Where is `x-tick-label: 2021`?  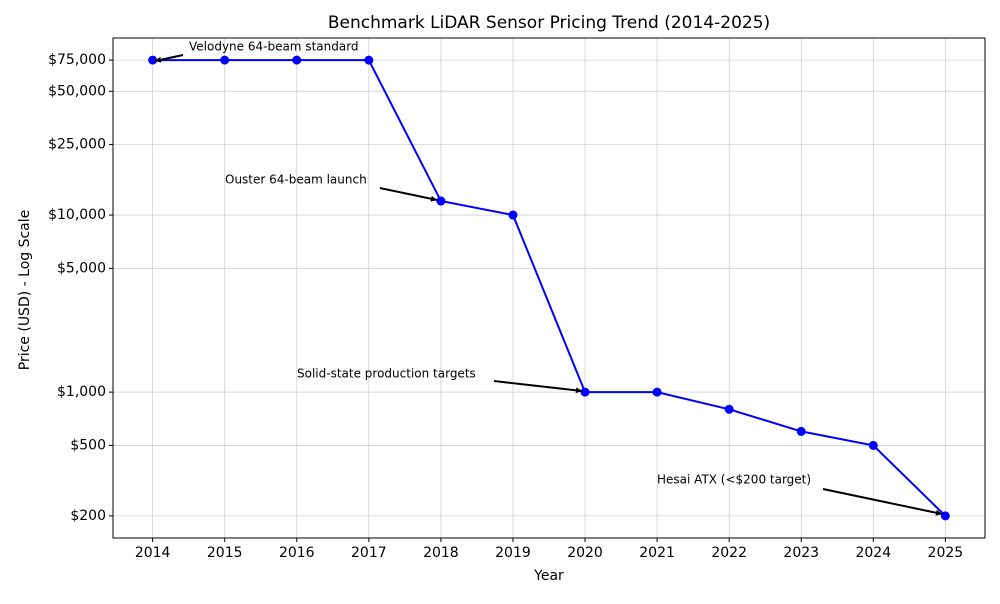 x-tick-label: 2021 is located at coordinates (657, 553).